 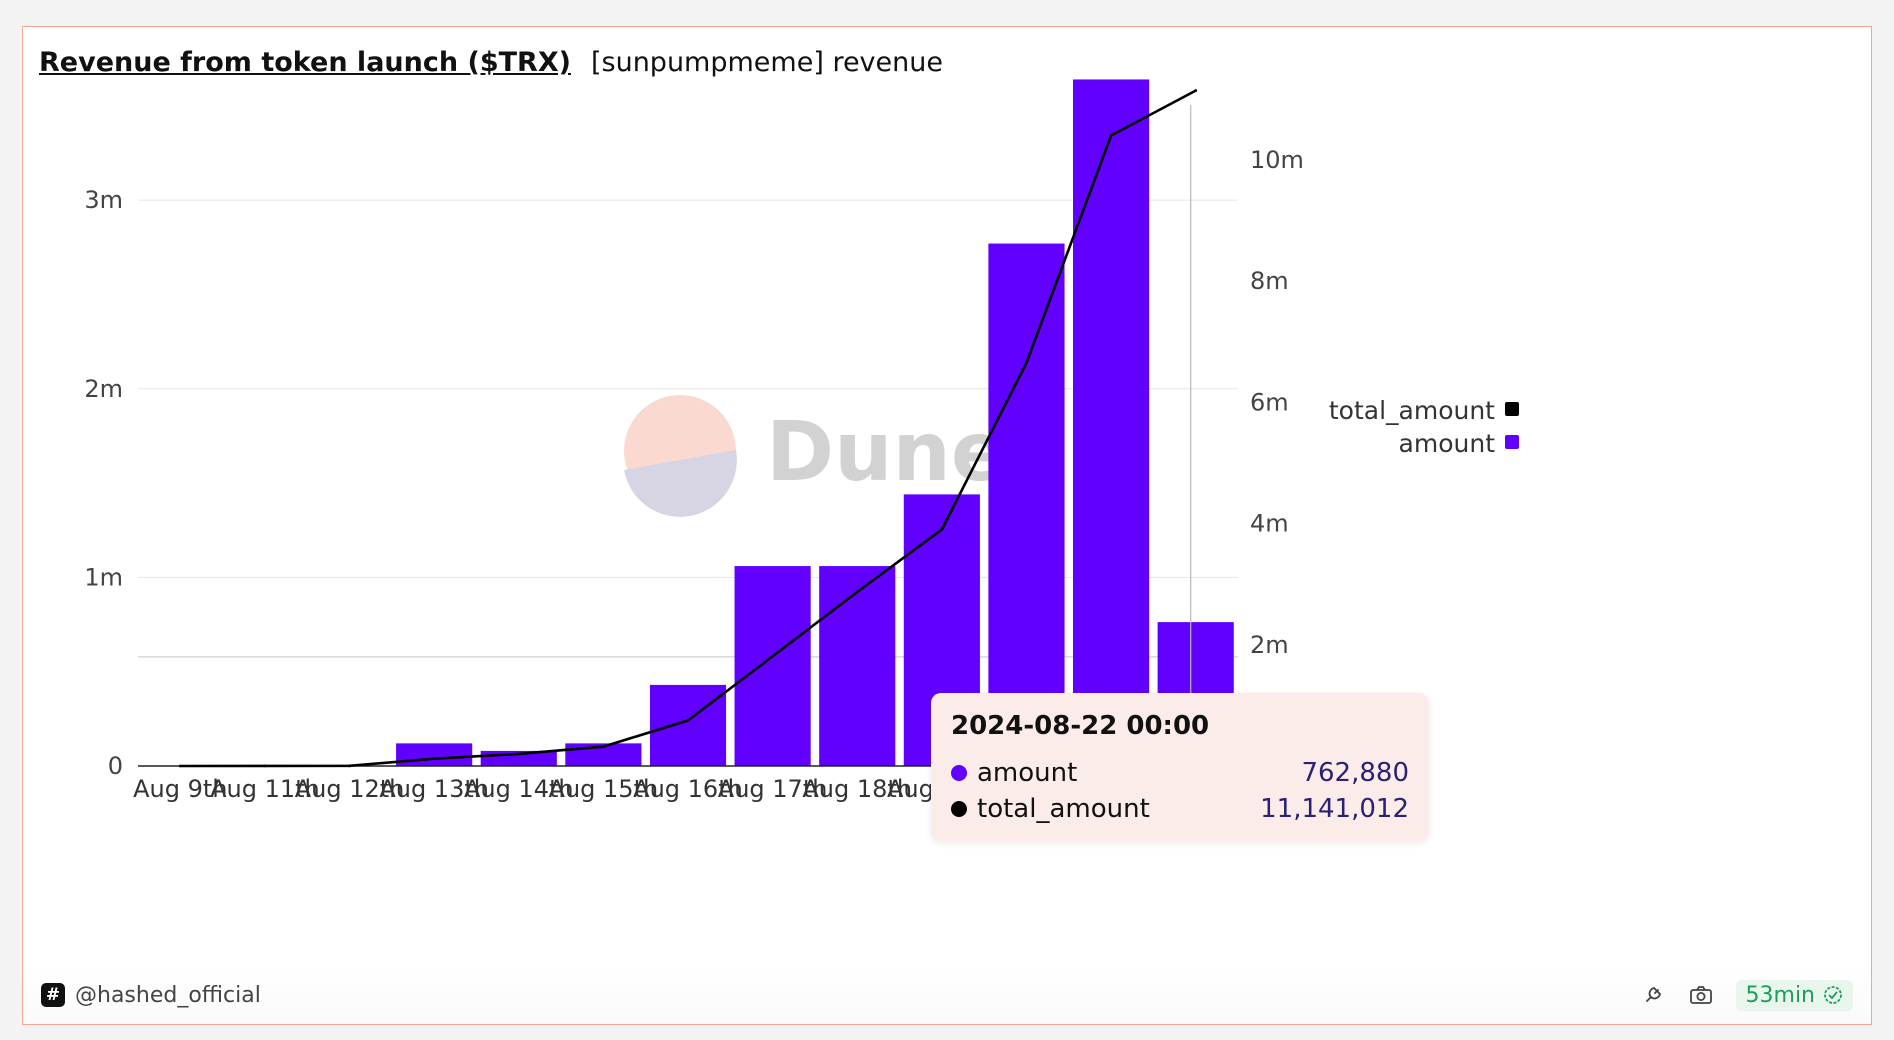 I want to click on x-tick-label: Aug 12th, so click(x=350, y=789).